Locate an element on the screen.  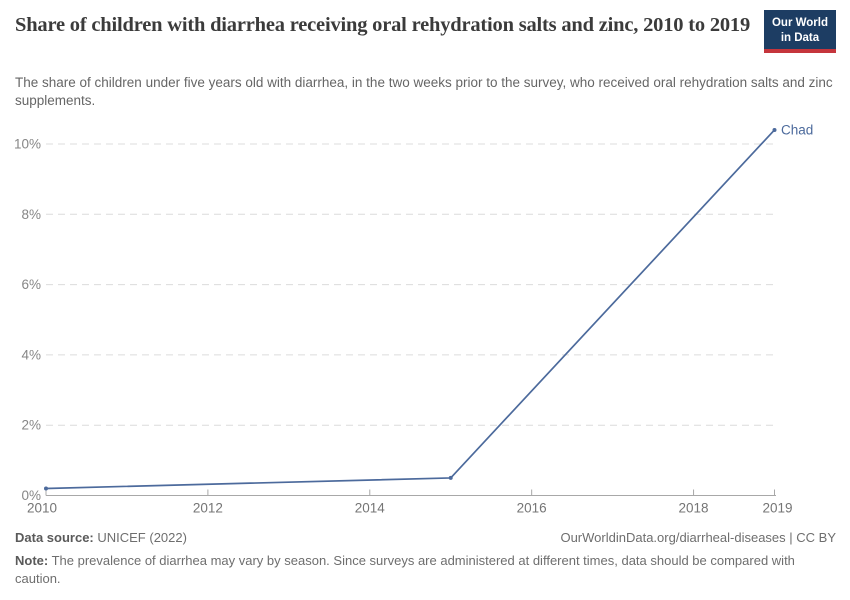
x-axis-tick-label: 2018 is located at coordinates (694, 508).